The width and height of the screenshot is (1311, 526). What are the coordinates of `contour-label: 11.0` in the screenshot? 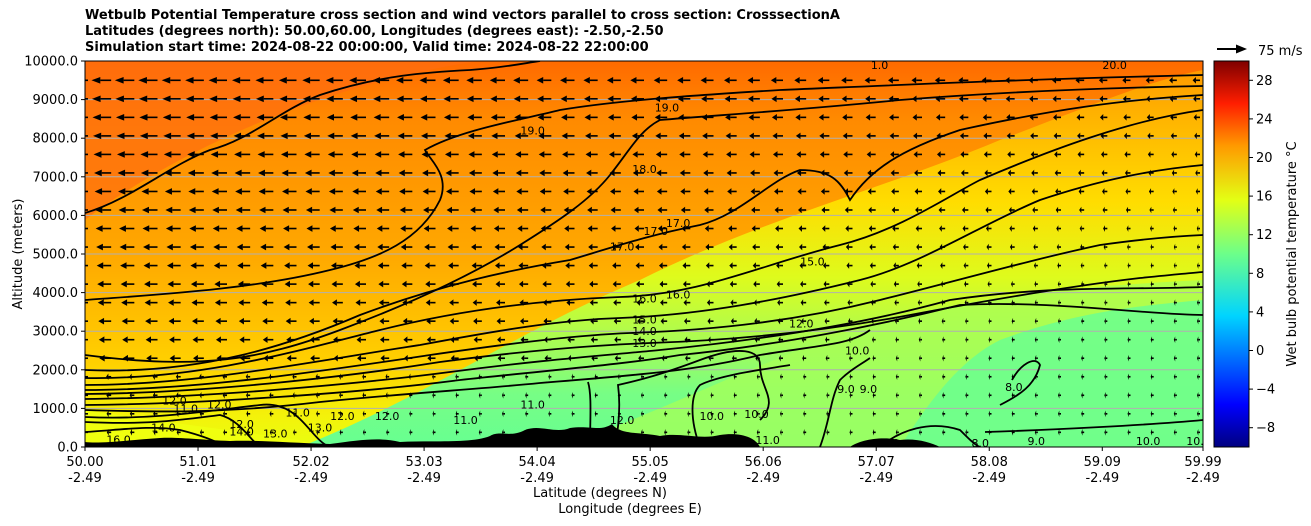 It's located at (465, 420).